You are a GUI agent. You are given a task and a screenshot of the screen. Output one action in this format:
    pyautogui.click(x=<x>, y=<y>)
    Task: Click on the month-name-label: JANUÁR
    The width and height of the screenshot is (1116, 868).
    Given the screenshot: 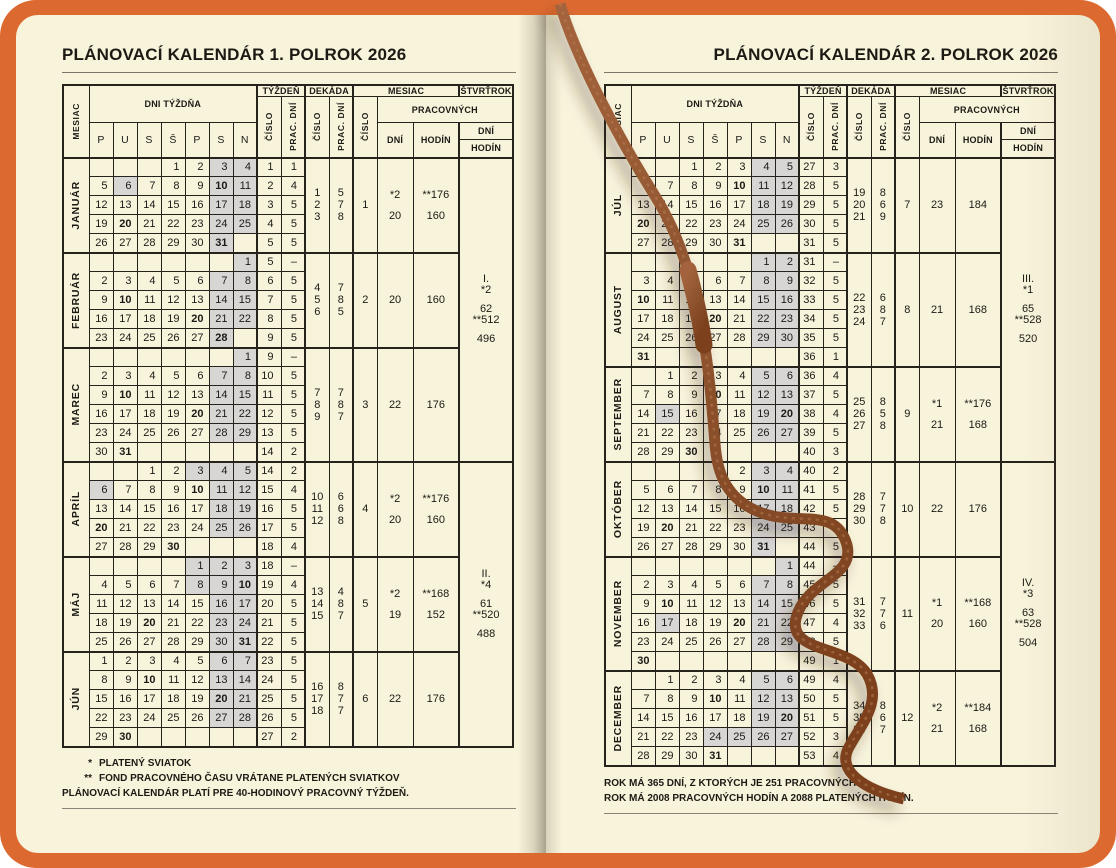 What is the action you would take?
    pyautogui.click(x=76, y=205)
    